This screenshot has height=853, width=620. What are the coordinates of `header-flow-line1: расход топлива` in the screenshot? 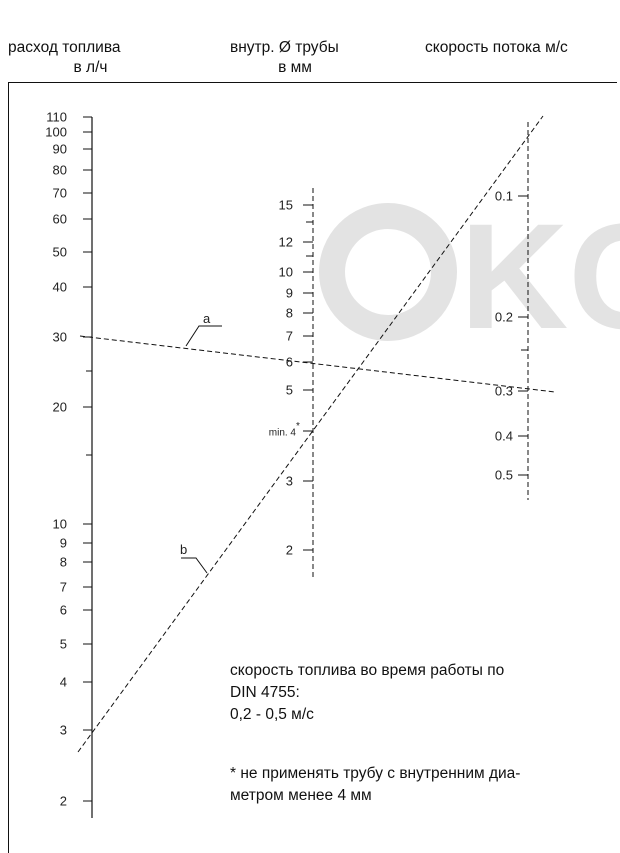 It's located at (64, 47).